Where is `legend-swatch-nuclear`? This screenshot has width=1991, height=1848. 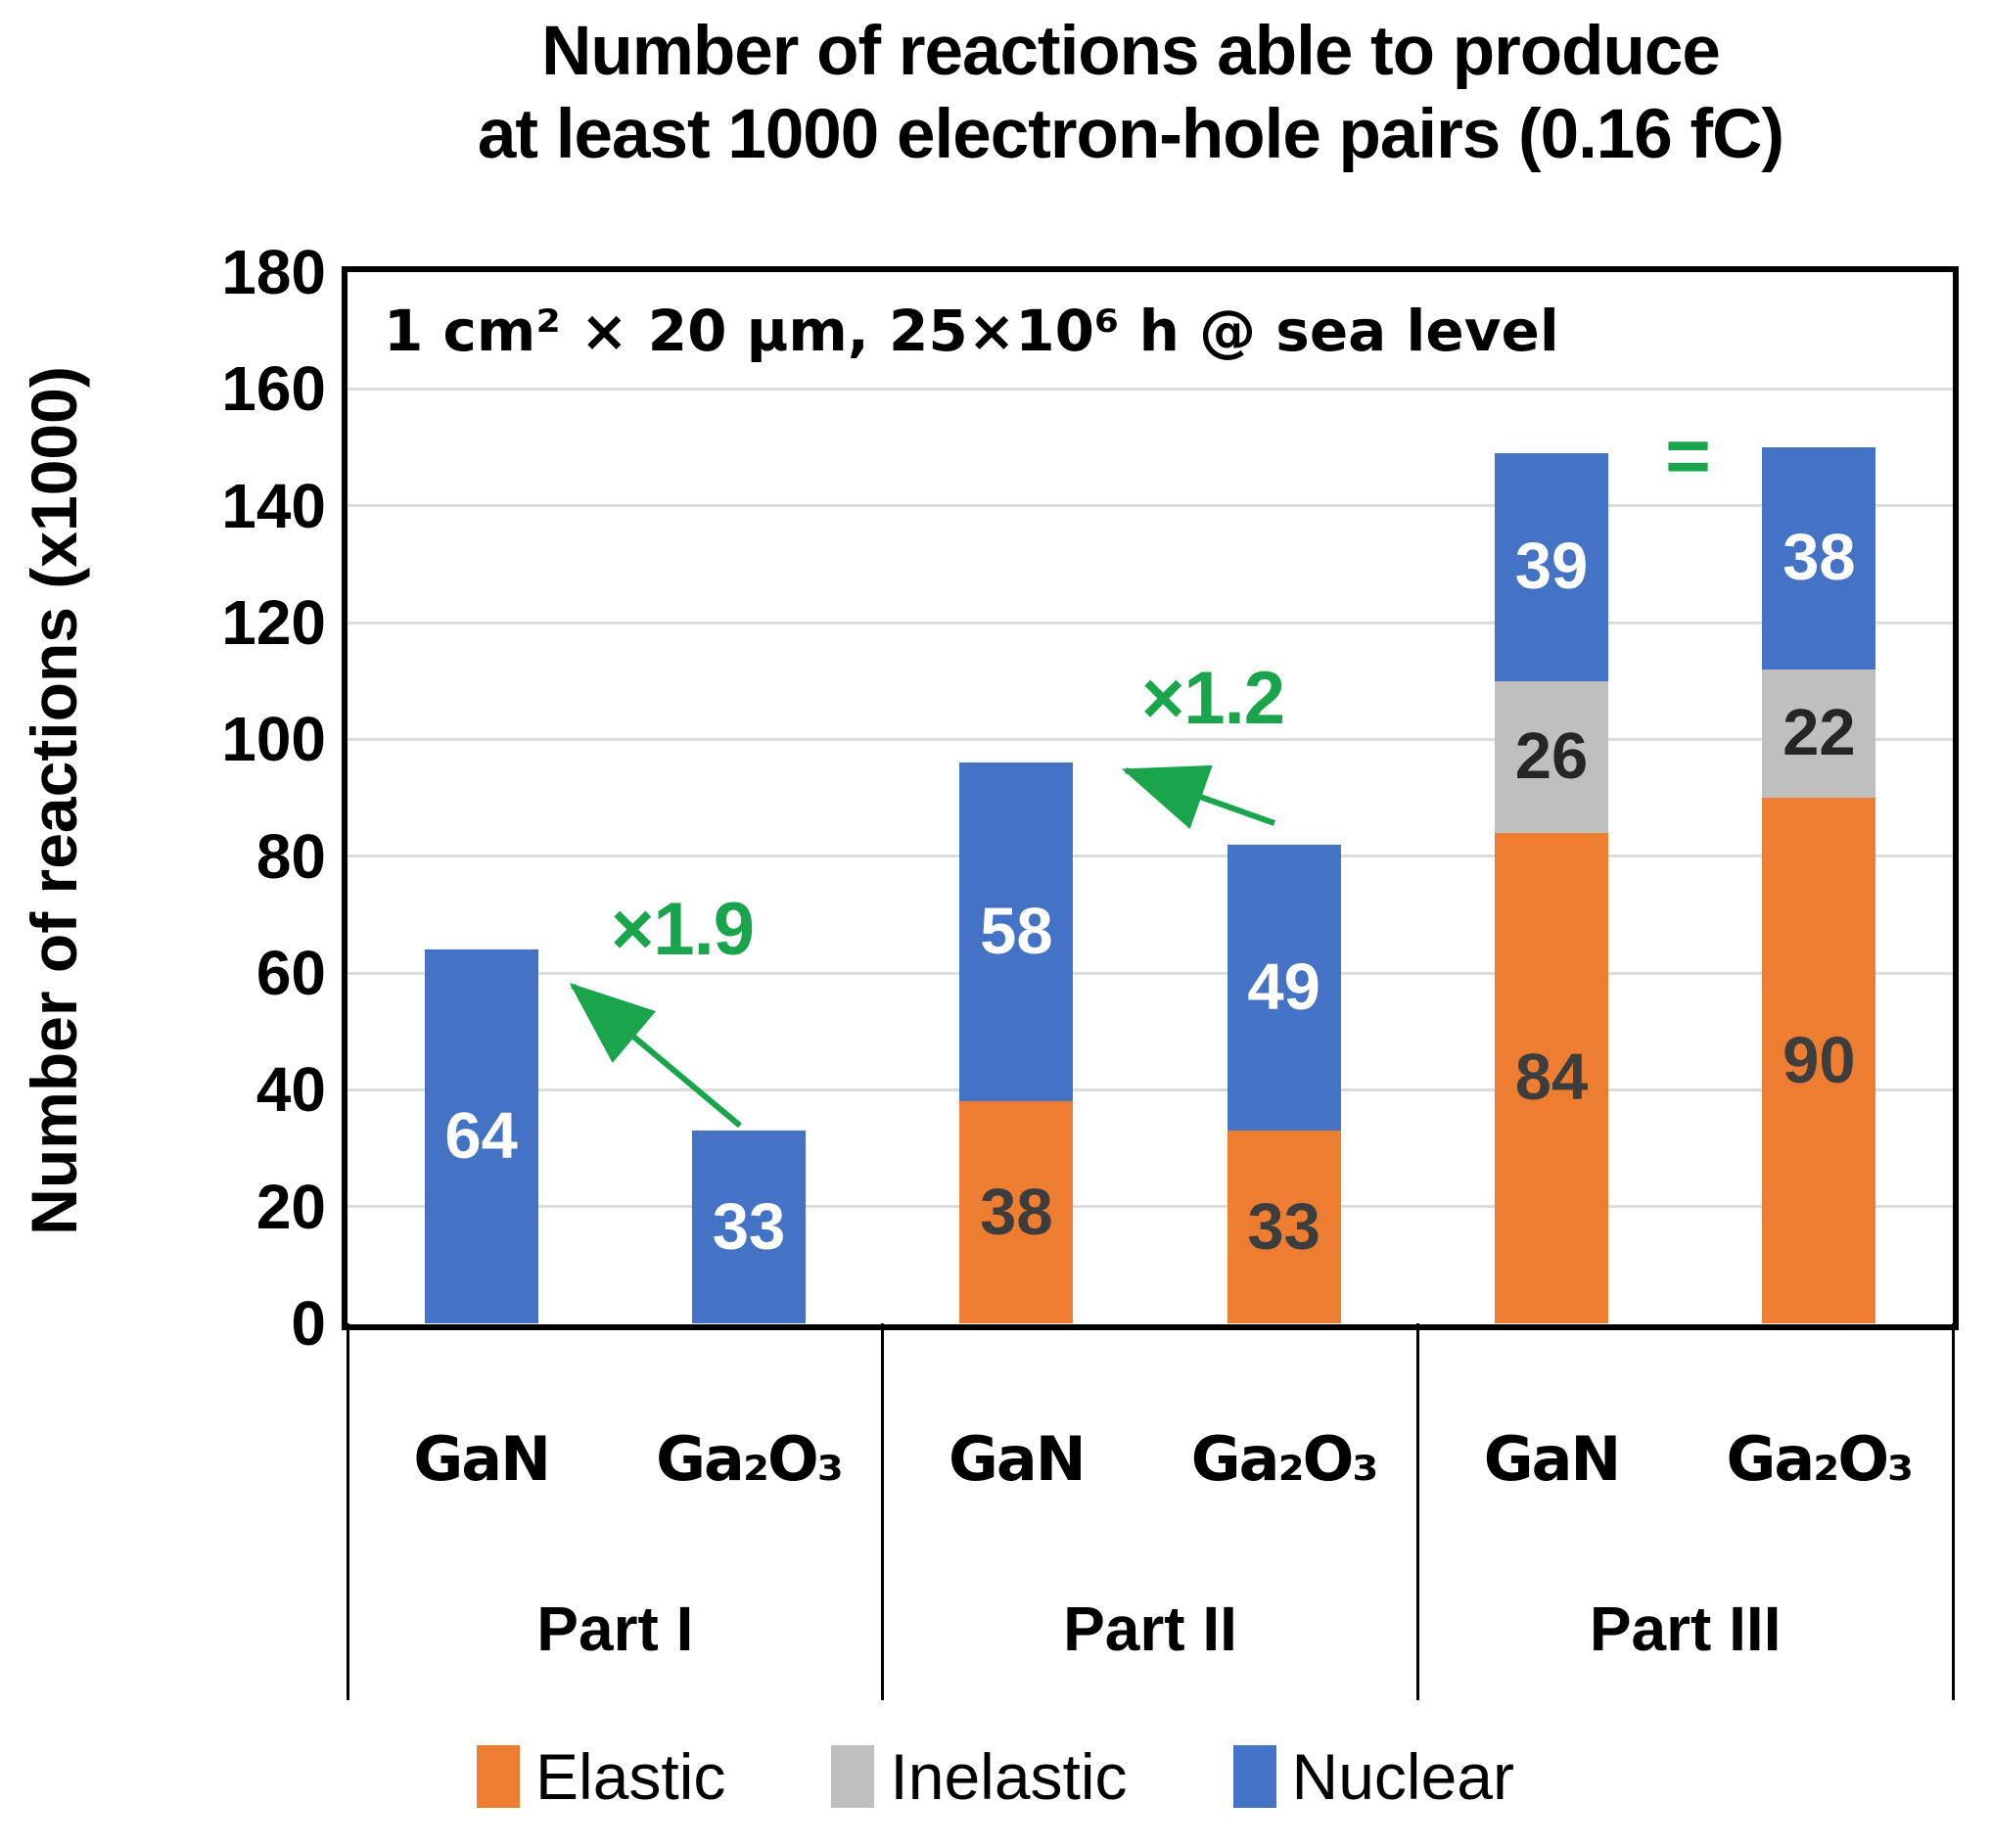
legend-swatch-nuclear is located at coordinates (1254, 1776).